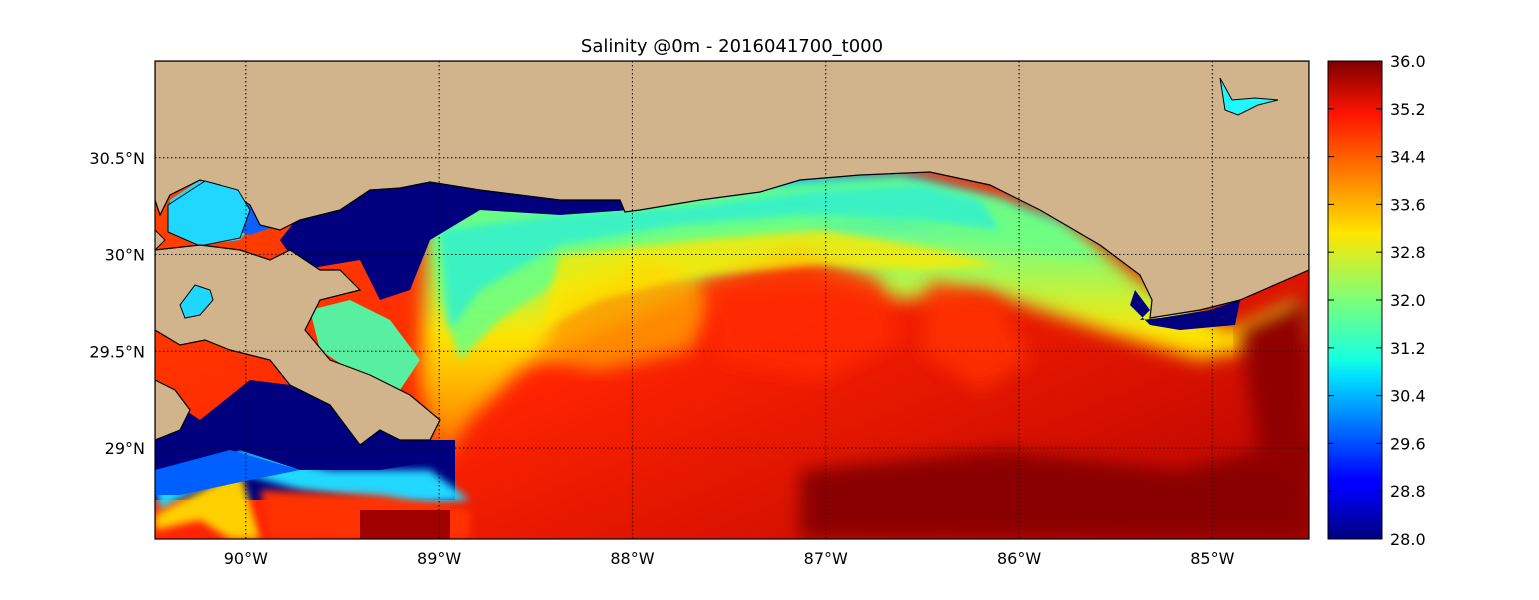 Image resolution: width=1539 pixels, height=600 pixels. Describe the element at coordinates (207, 504) in the screenshot. I see `sea-sw-yellow` at that location.